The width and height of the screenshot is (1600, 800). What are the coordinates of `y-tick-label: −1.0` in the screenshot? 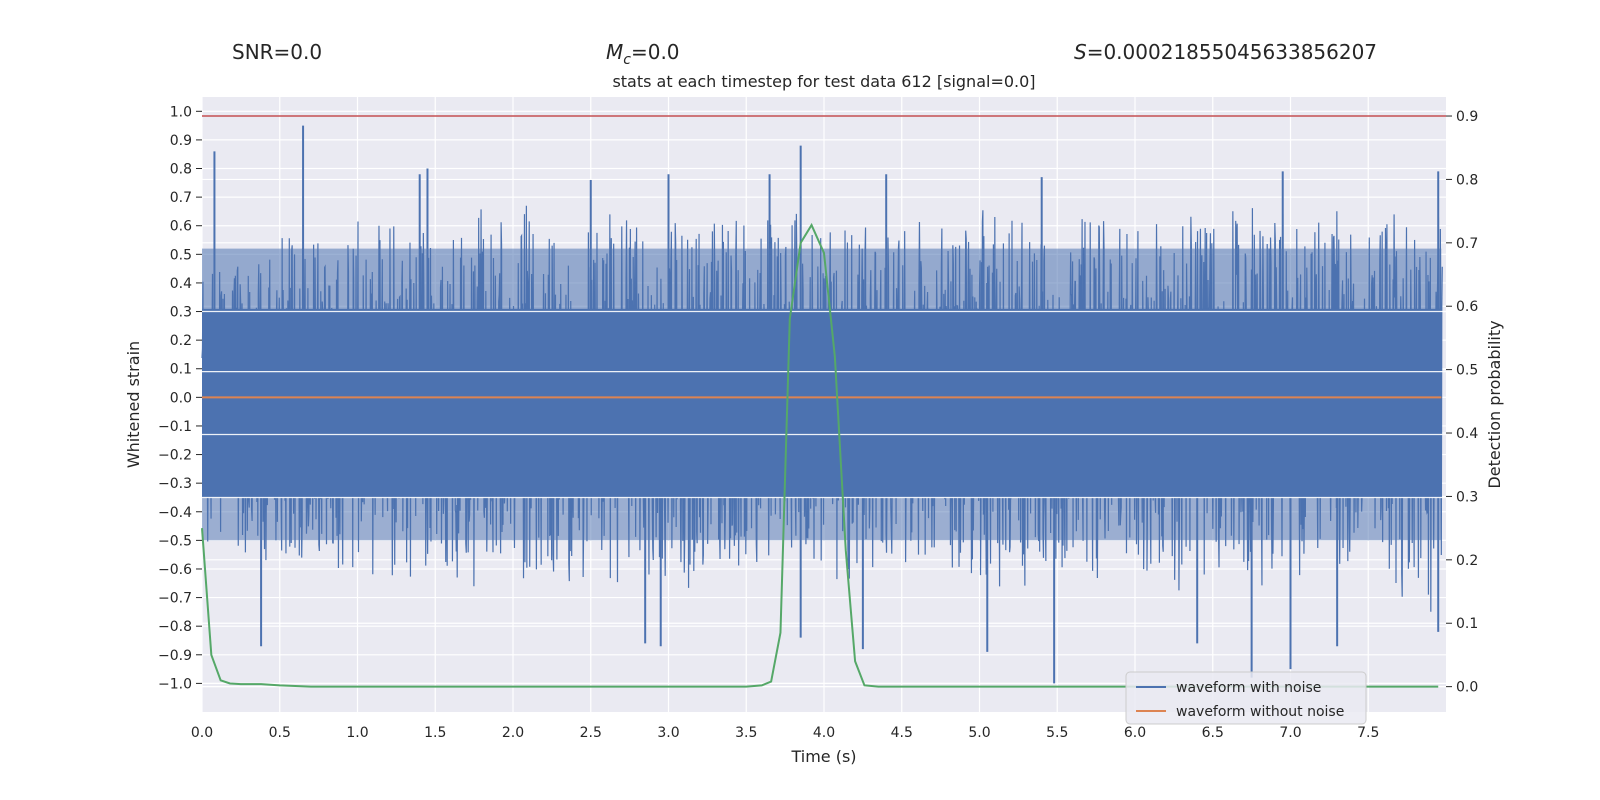 It's located at (175, 684).